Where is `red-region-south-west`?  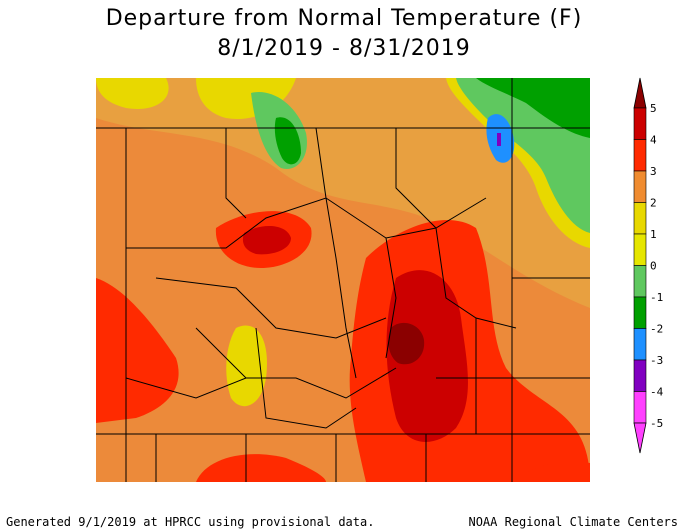 red-region-south-west is located at coordinates (261, 468).